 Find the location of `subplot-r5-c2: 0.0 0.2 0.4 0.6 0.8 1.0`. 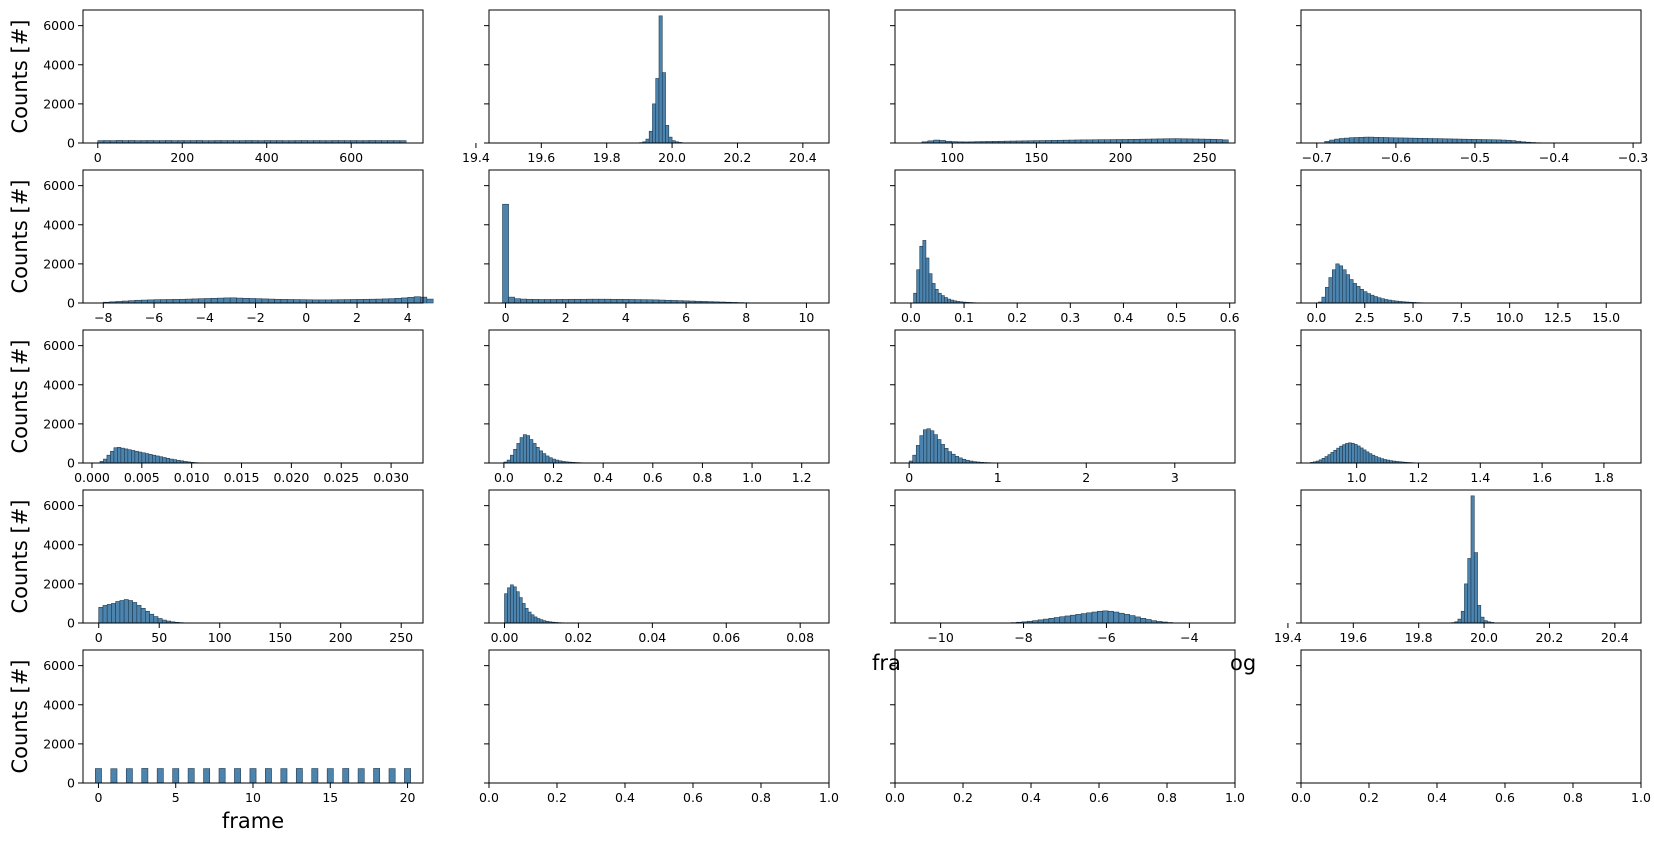

subplot-r5-c2: 0.0 0.2 0.4 0.6 0.8 1.0 is located at coordinates (659, 727).